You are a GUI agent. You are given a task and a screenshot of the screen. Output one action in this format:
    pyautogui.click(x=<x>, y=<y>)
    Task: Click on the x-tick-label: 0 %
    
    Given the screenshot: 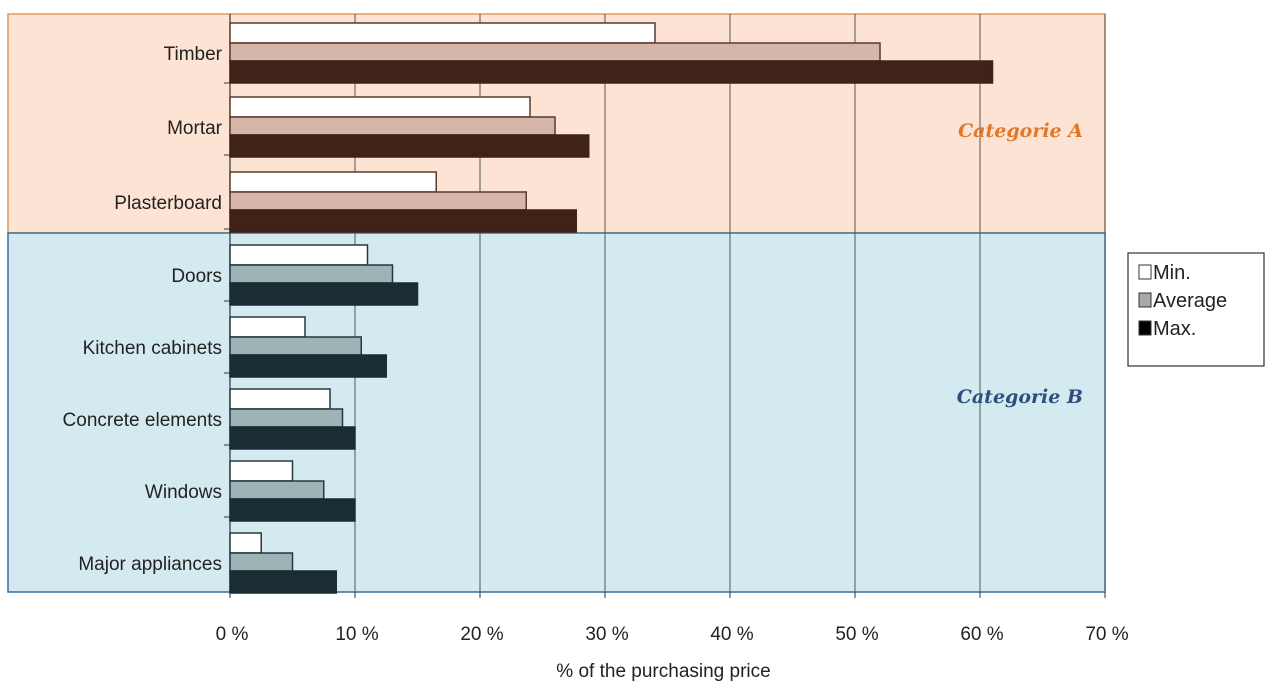 What is the action you would take?
    pyautogui.click(x=232, y=634)
    